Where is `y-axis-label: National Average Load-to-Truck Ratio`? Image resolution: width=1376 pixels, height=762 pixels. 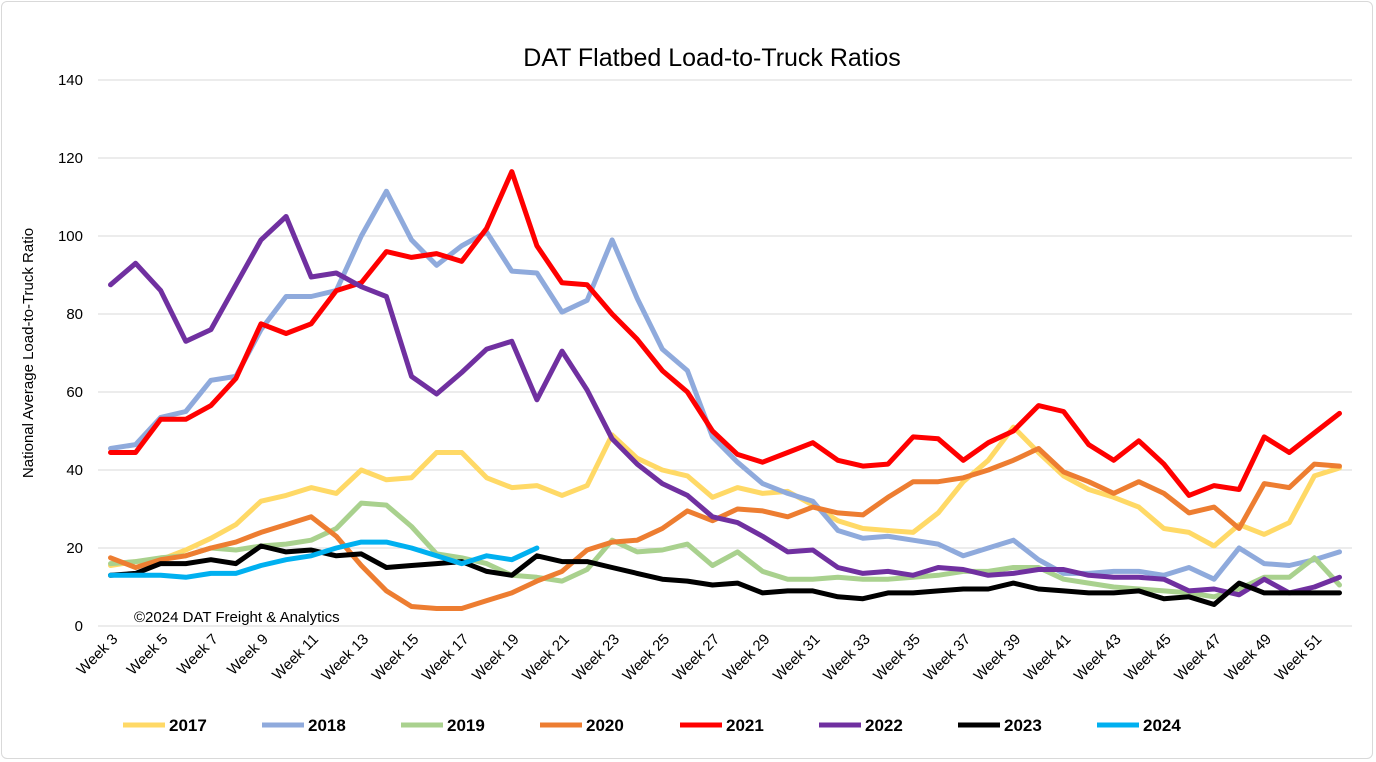 y-axis-label: National Average Load-to-Truck Ratio is located at coordinates (28, 353).